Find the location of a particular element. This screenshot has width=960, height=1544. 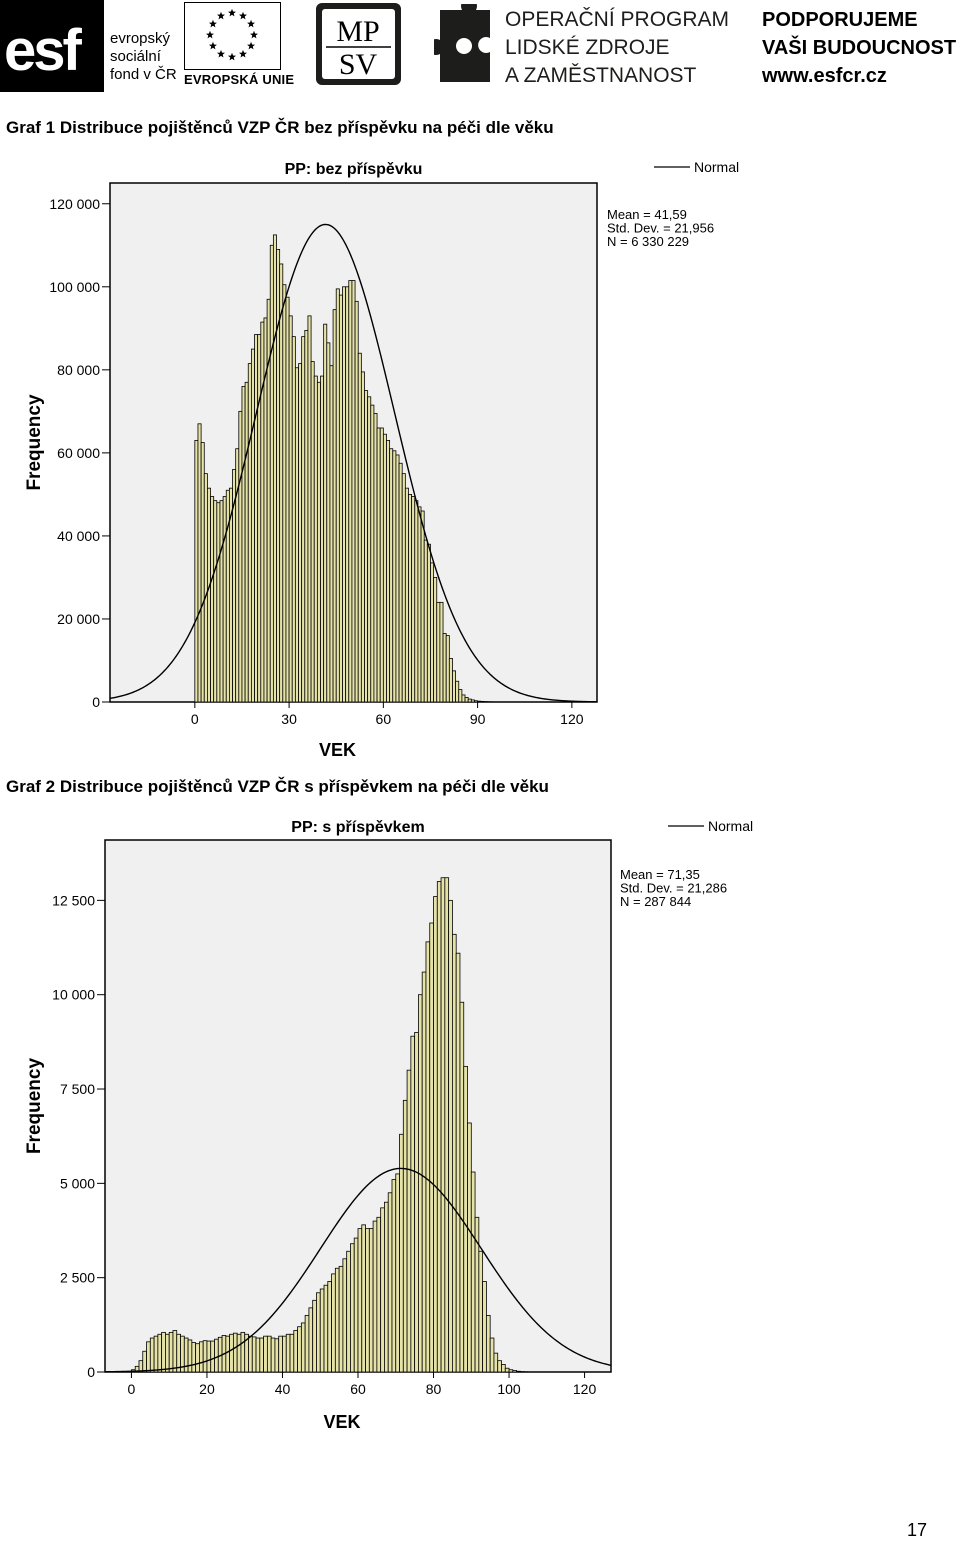

slogan-url: www.esfcr.cz is located at coordinates (824, 76).